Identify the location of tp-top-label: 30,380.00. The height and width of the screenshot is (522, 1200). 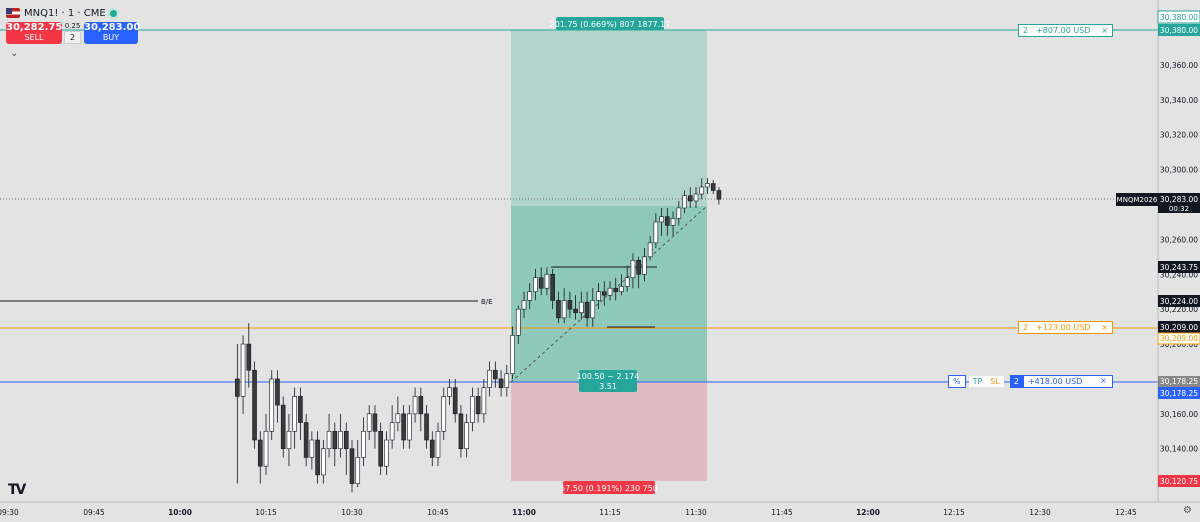
(1179, 17).